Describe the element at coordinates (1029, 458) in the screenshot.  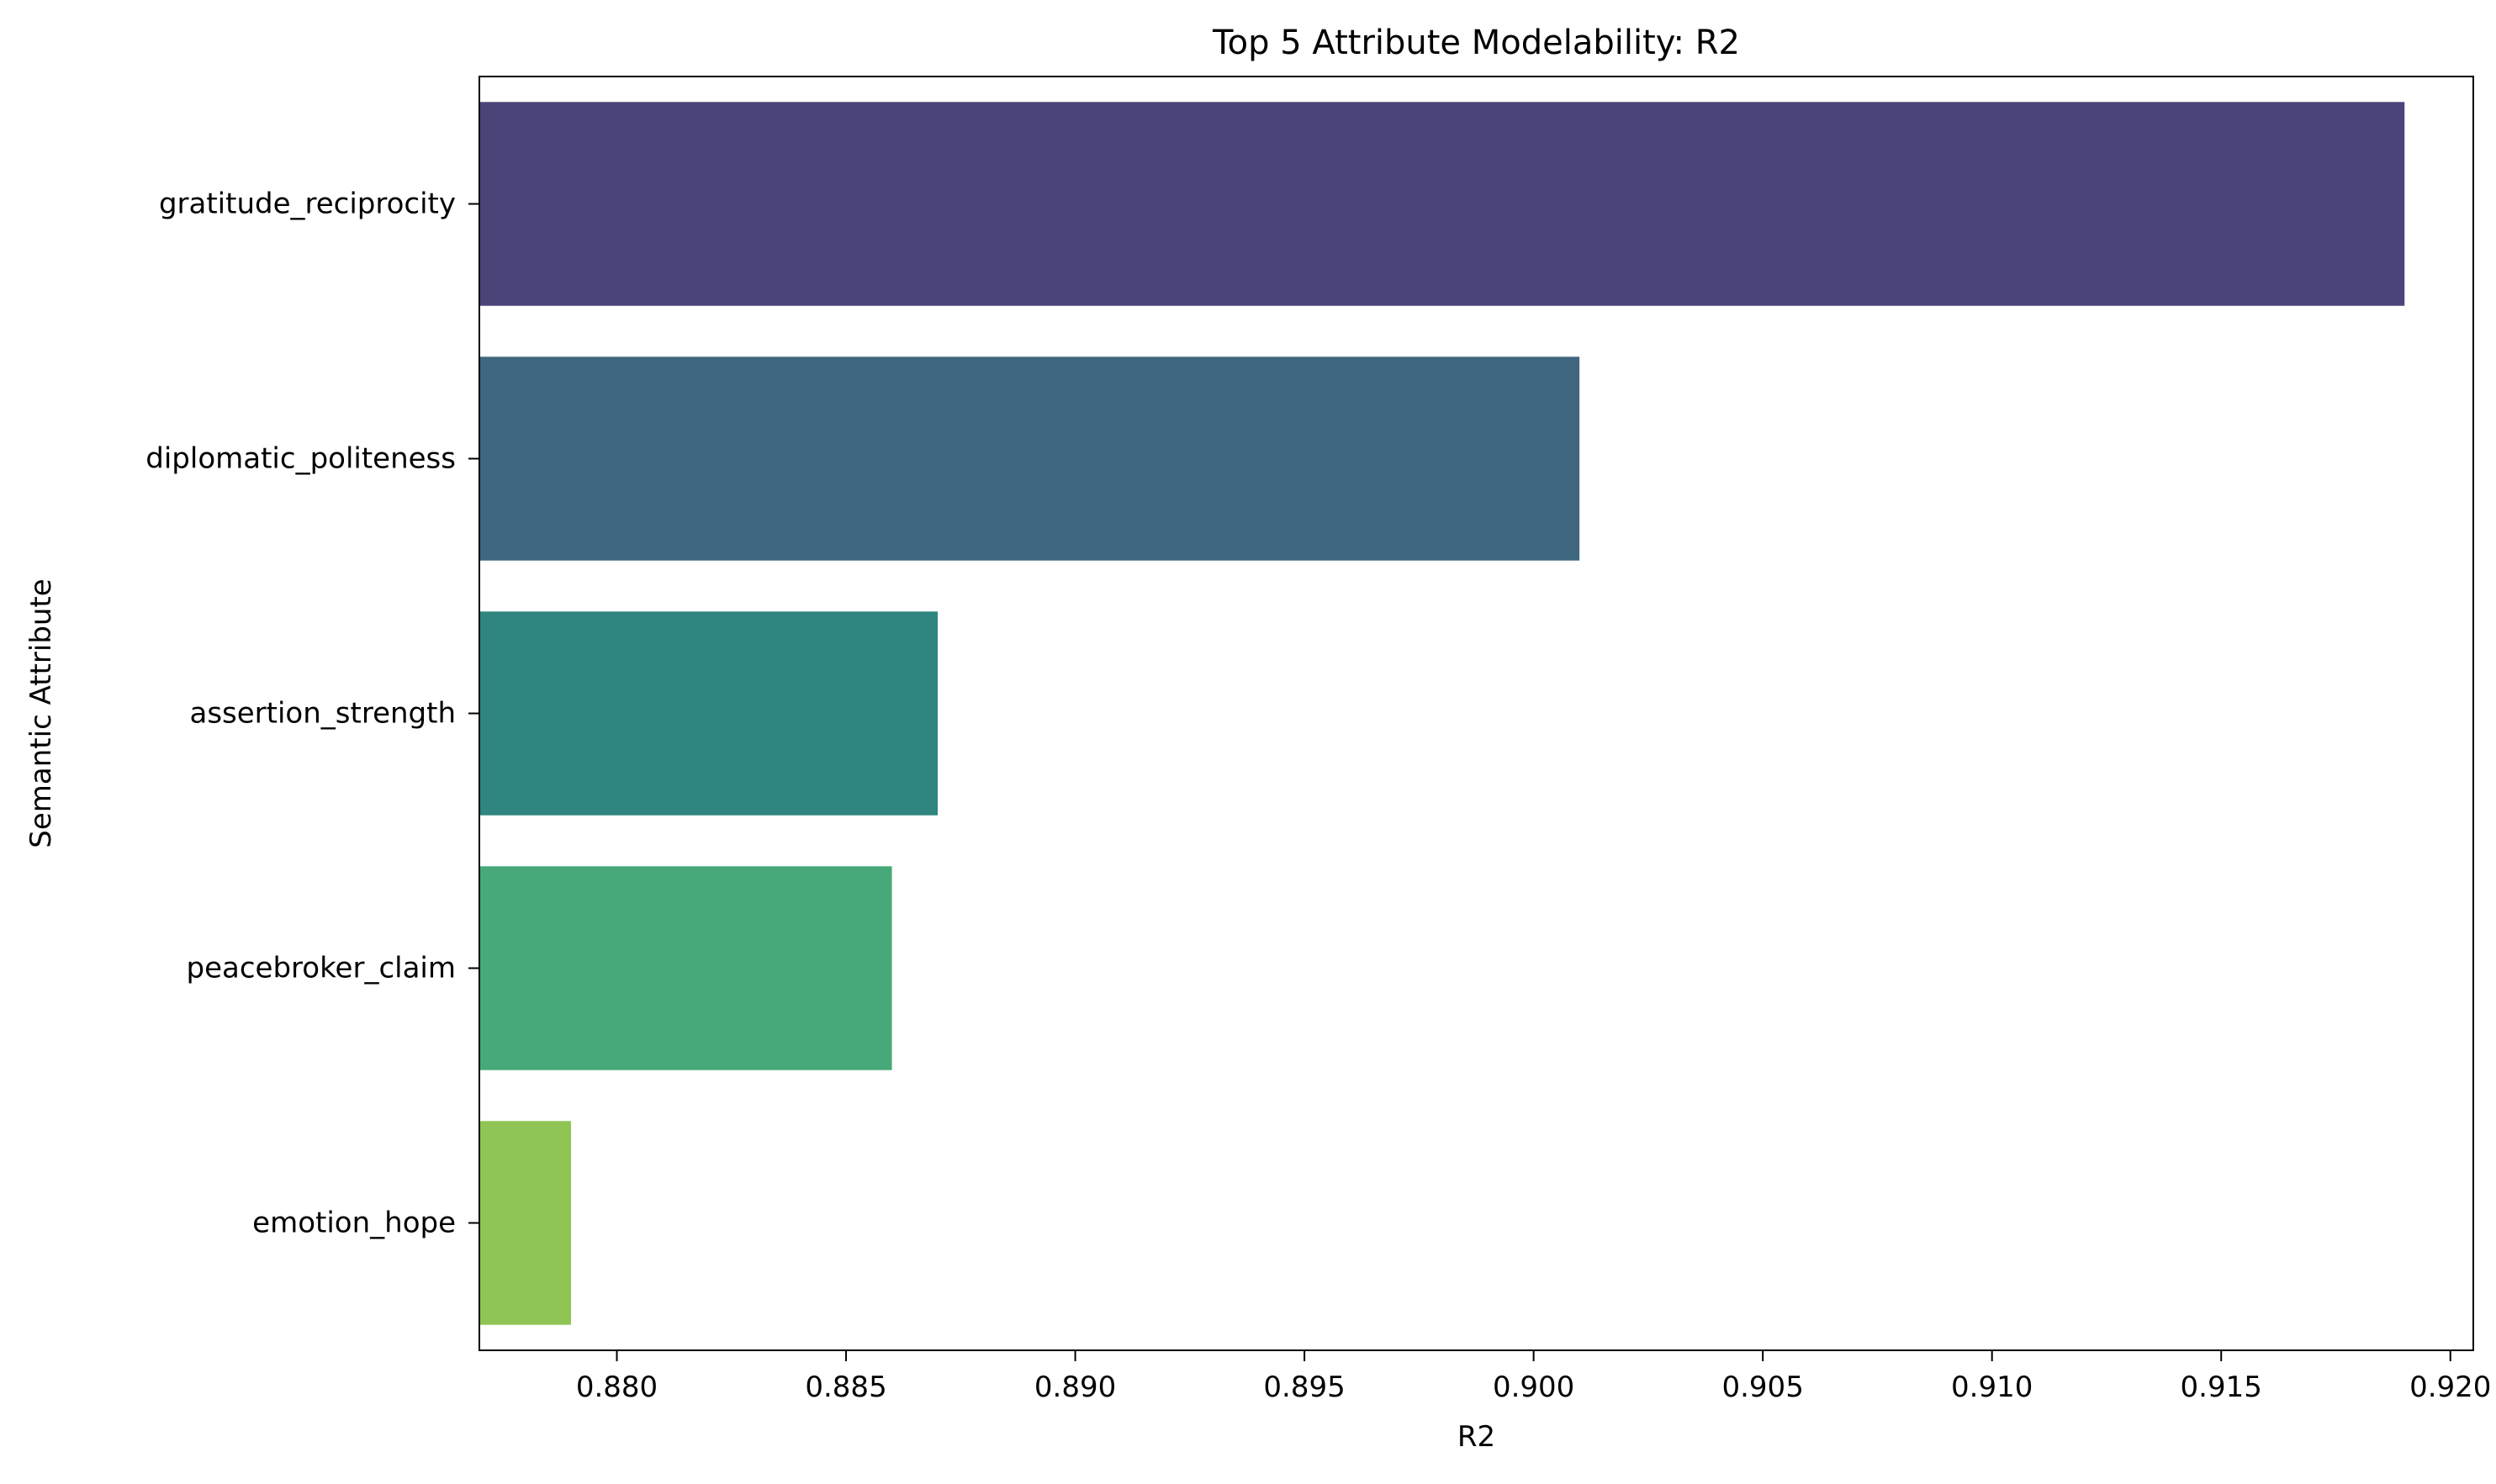
I see `bar-diplomatic-politeness` at that location.